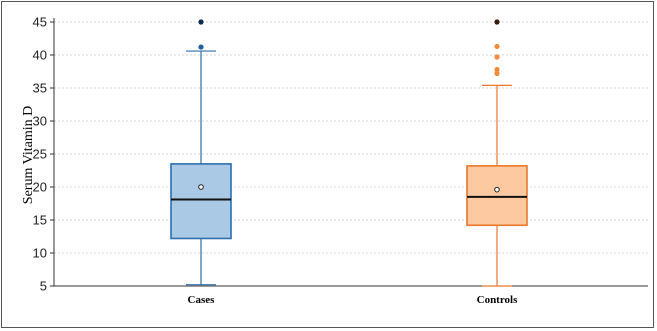 Image resolution: width=657 pixels, height=331 pixels. I want to click on y-axis: 5 10 15 20 25 30 35 40 45, so click(44, 154).